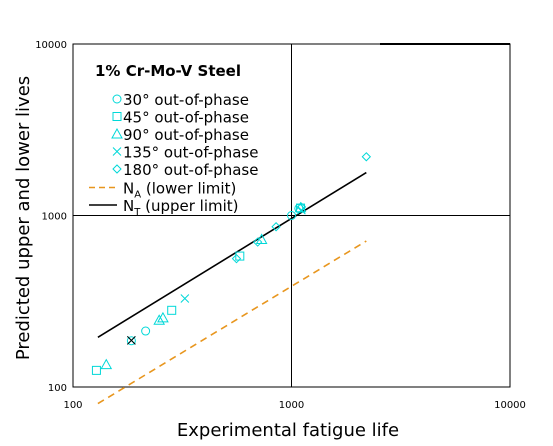  I want to click on legend-label: 45° out-of-phase, so click(186, 118).